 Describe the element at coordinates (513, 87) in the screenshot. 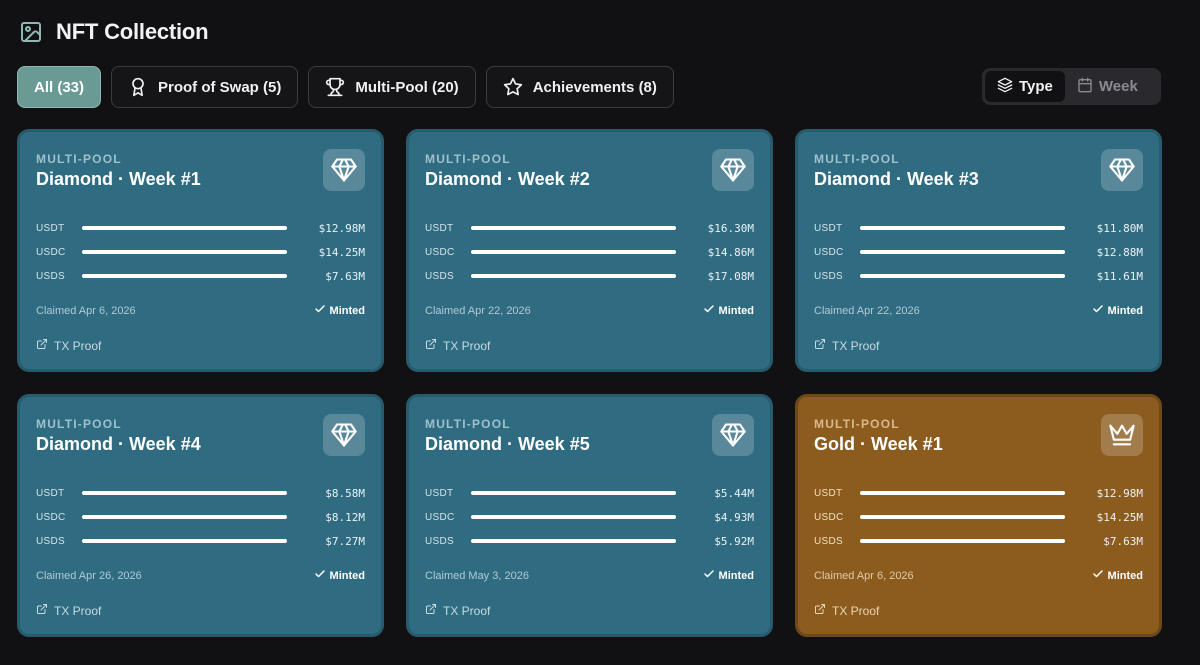

I see `star-icon` at that location.